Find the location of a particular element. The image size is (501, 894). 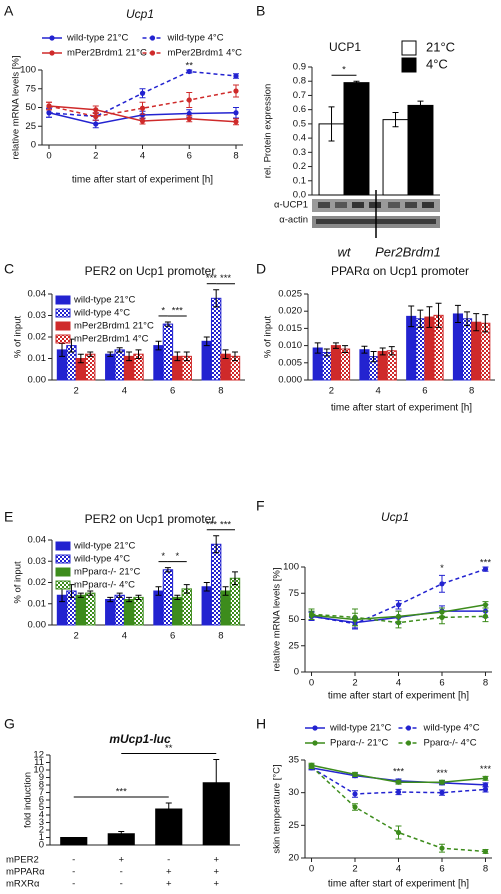

y-tick-label: 10 is located at coordinates (38, 770).